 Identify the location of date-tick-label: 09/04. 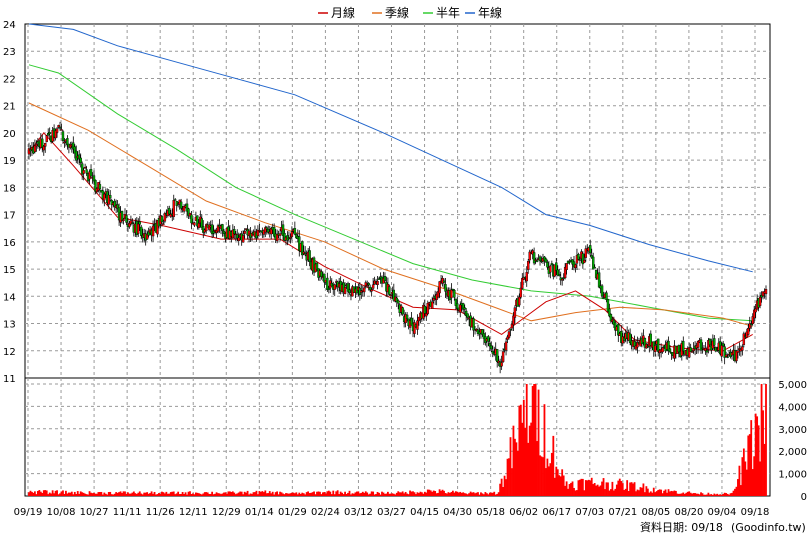
(722, 512).